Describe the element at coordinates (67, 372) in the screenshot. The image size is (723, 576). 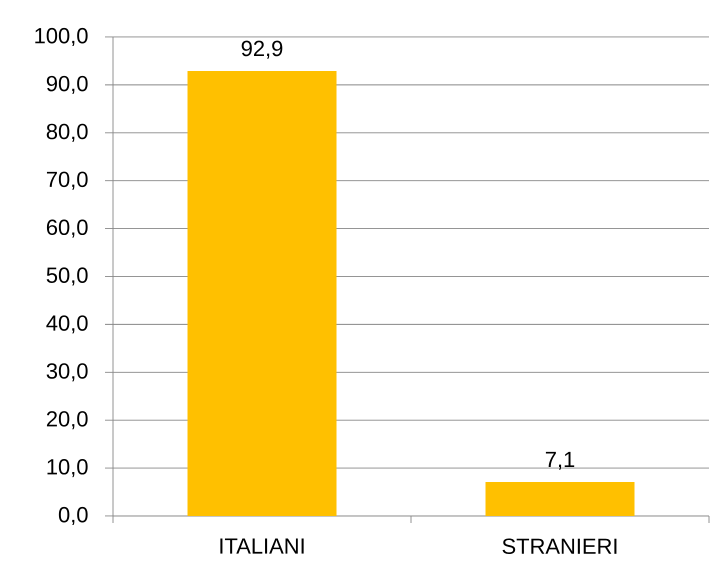
I see `y-tick-label: 30,0` at that location.